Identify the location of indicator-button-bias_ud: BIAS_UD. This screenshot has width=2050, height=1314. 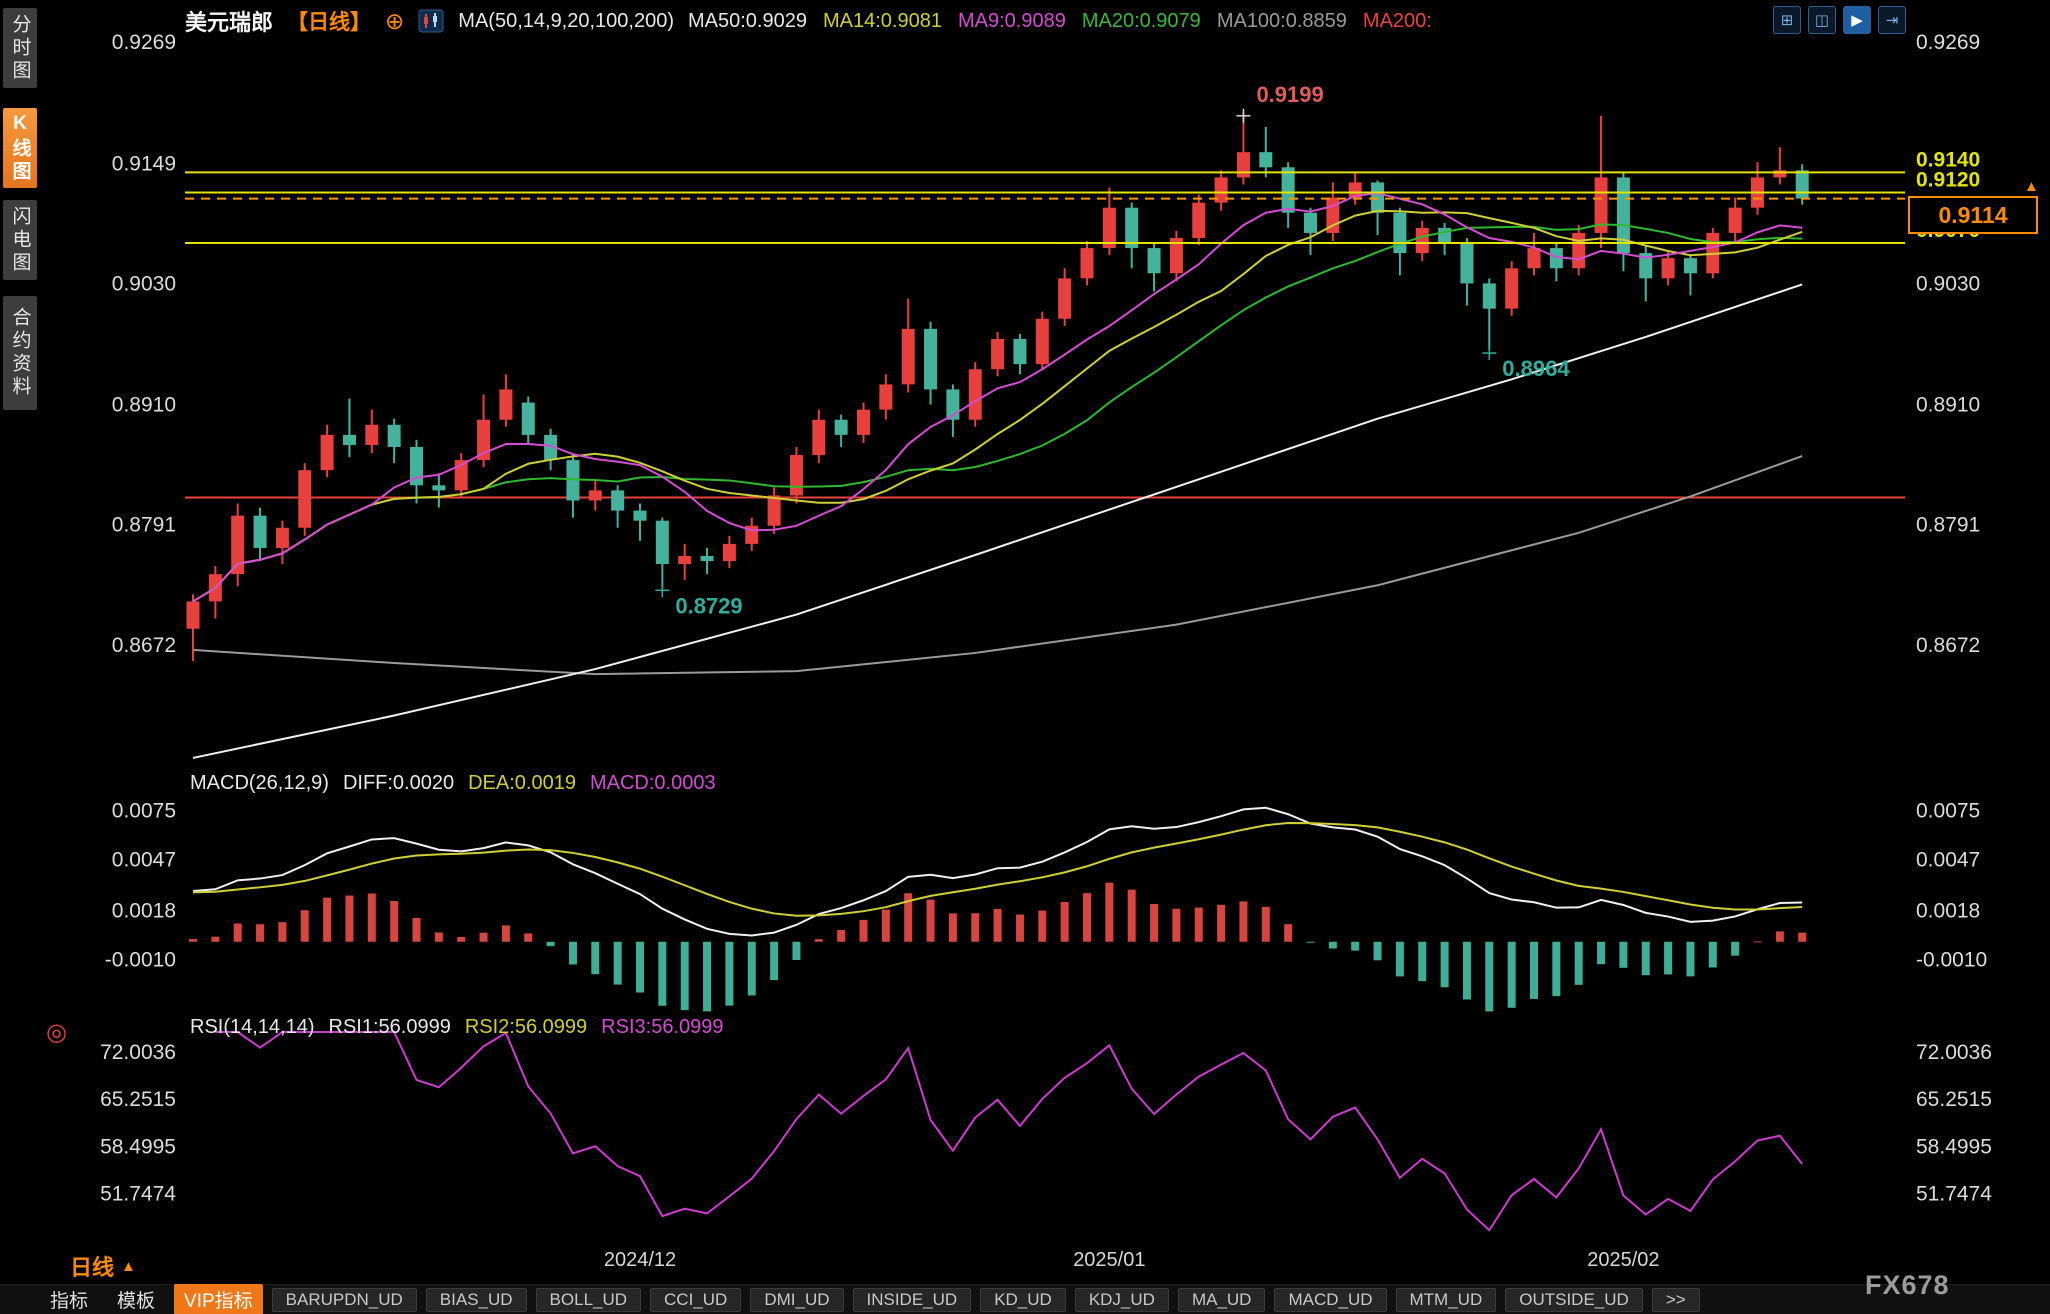
(476, 1299).